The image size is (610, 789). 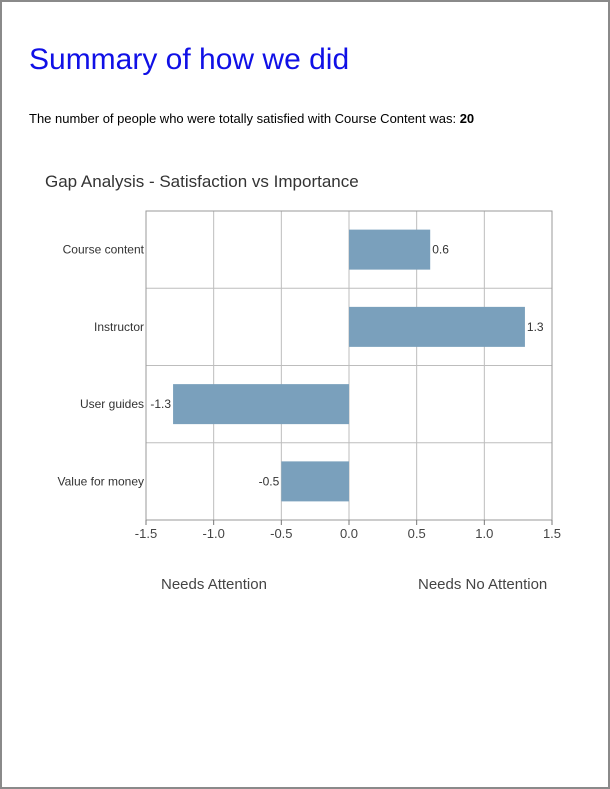 What do you see at coordinates (281, 533) in the screenshot?
I see `x-tick-label: -0.5` at bounding box center [281, 533].